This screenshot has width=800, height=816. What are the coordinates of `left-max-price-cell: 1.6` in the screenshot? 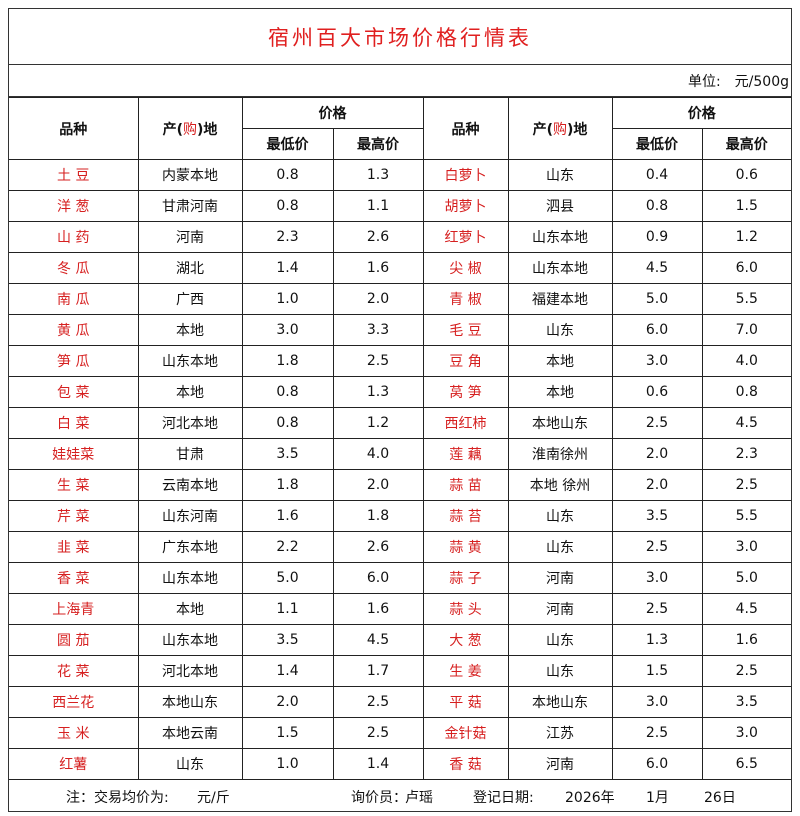 It's located at (378, 609).